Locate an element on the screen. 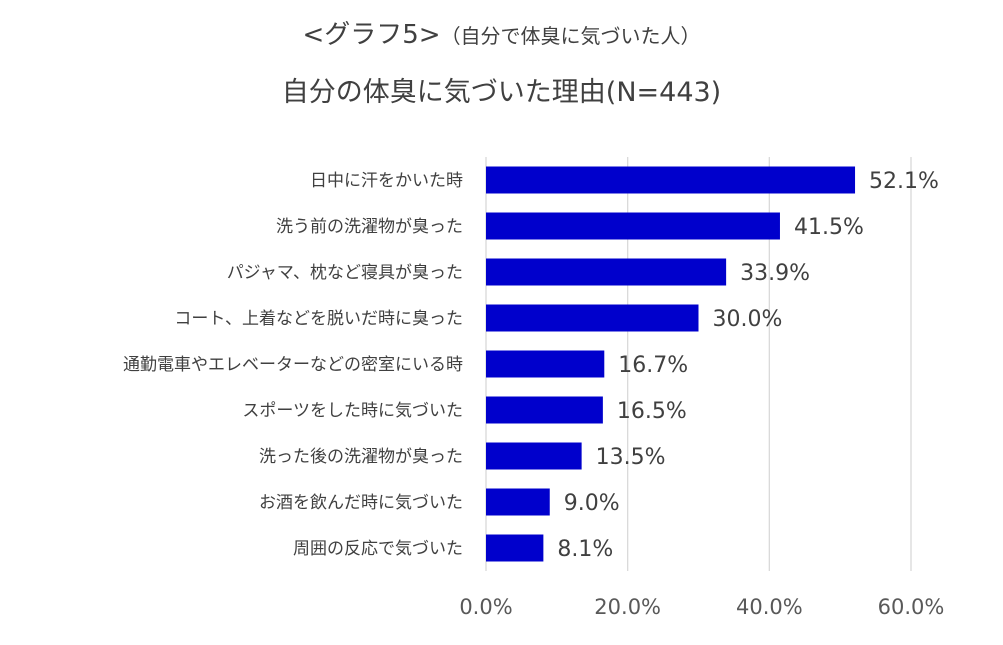 This screenshot has width=1003, height=645. category-label: お酒を飲んだ時に気づいた is located at coordinates (361, 503).